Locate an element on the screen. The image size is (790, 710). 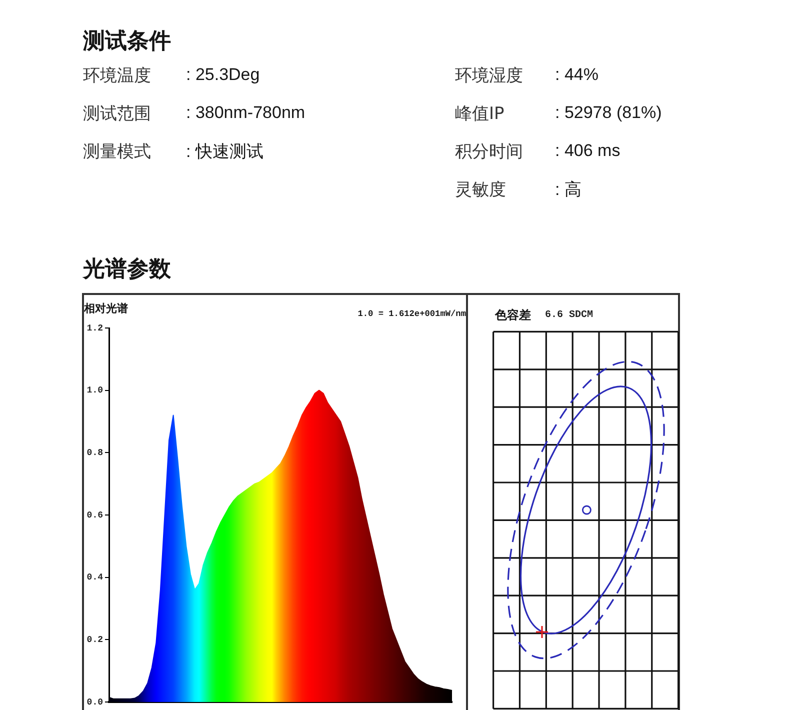
text: 测试条件 is located at coordinates (127, 42).